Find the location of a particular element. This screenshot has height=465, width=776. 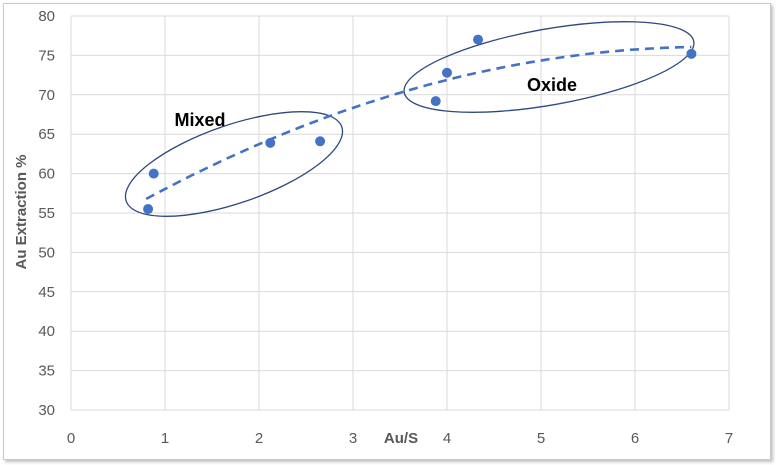

y-tick-label: 35 is located at coordinates (46, 371).